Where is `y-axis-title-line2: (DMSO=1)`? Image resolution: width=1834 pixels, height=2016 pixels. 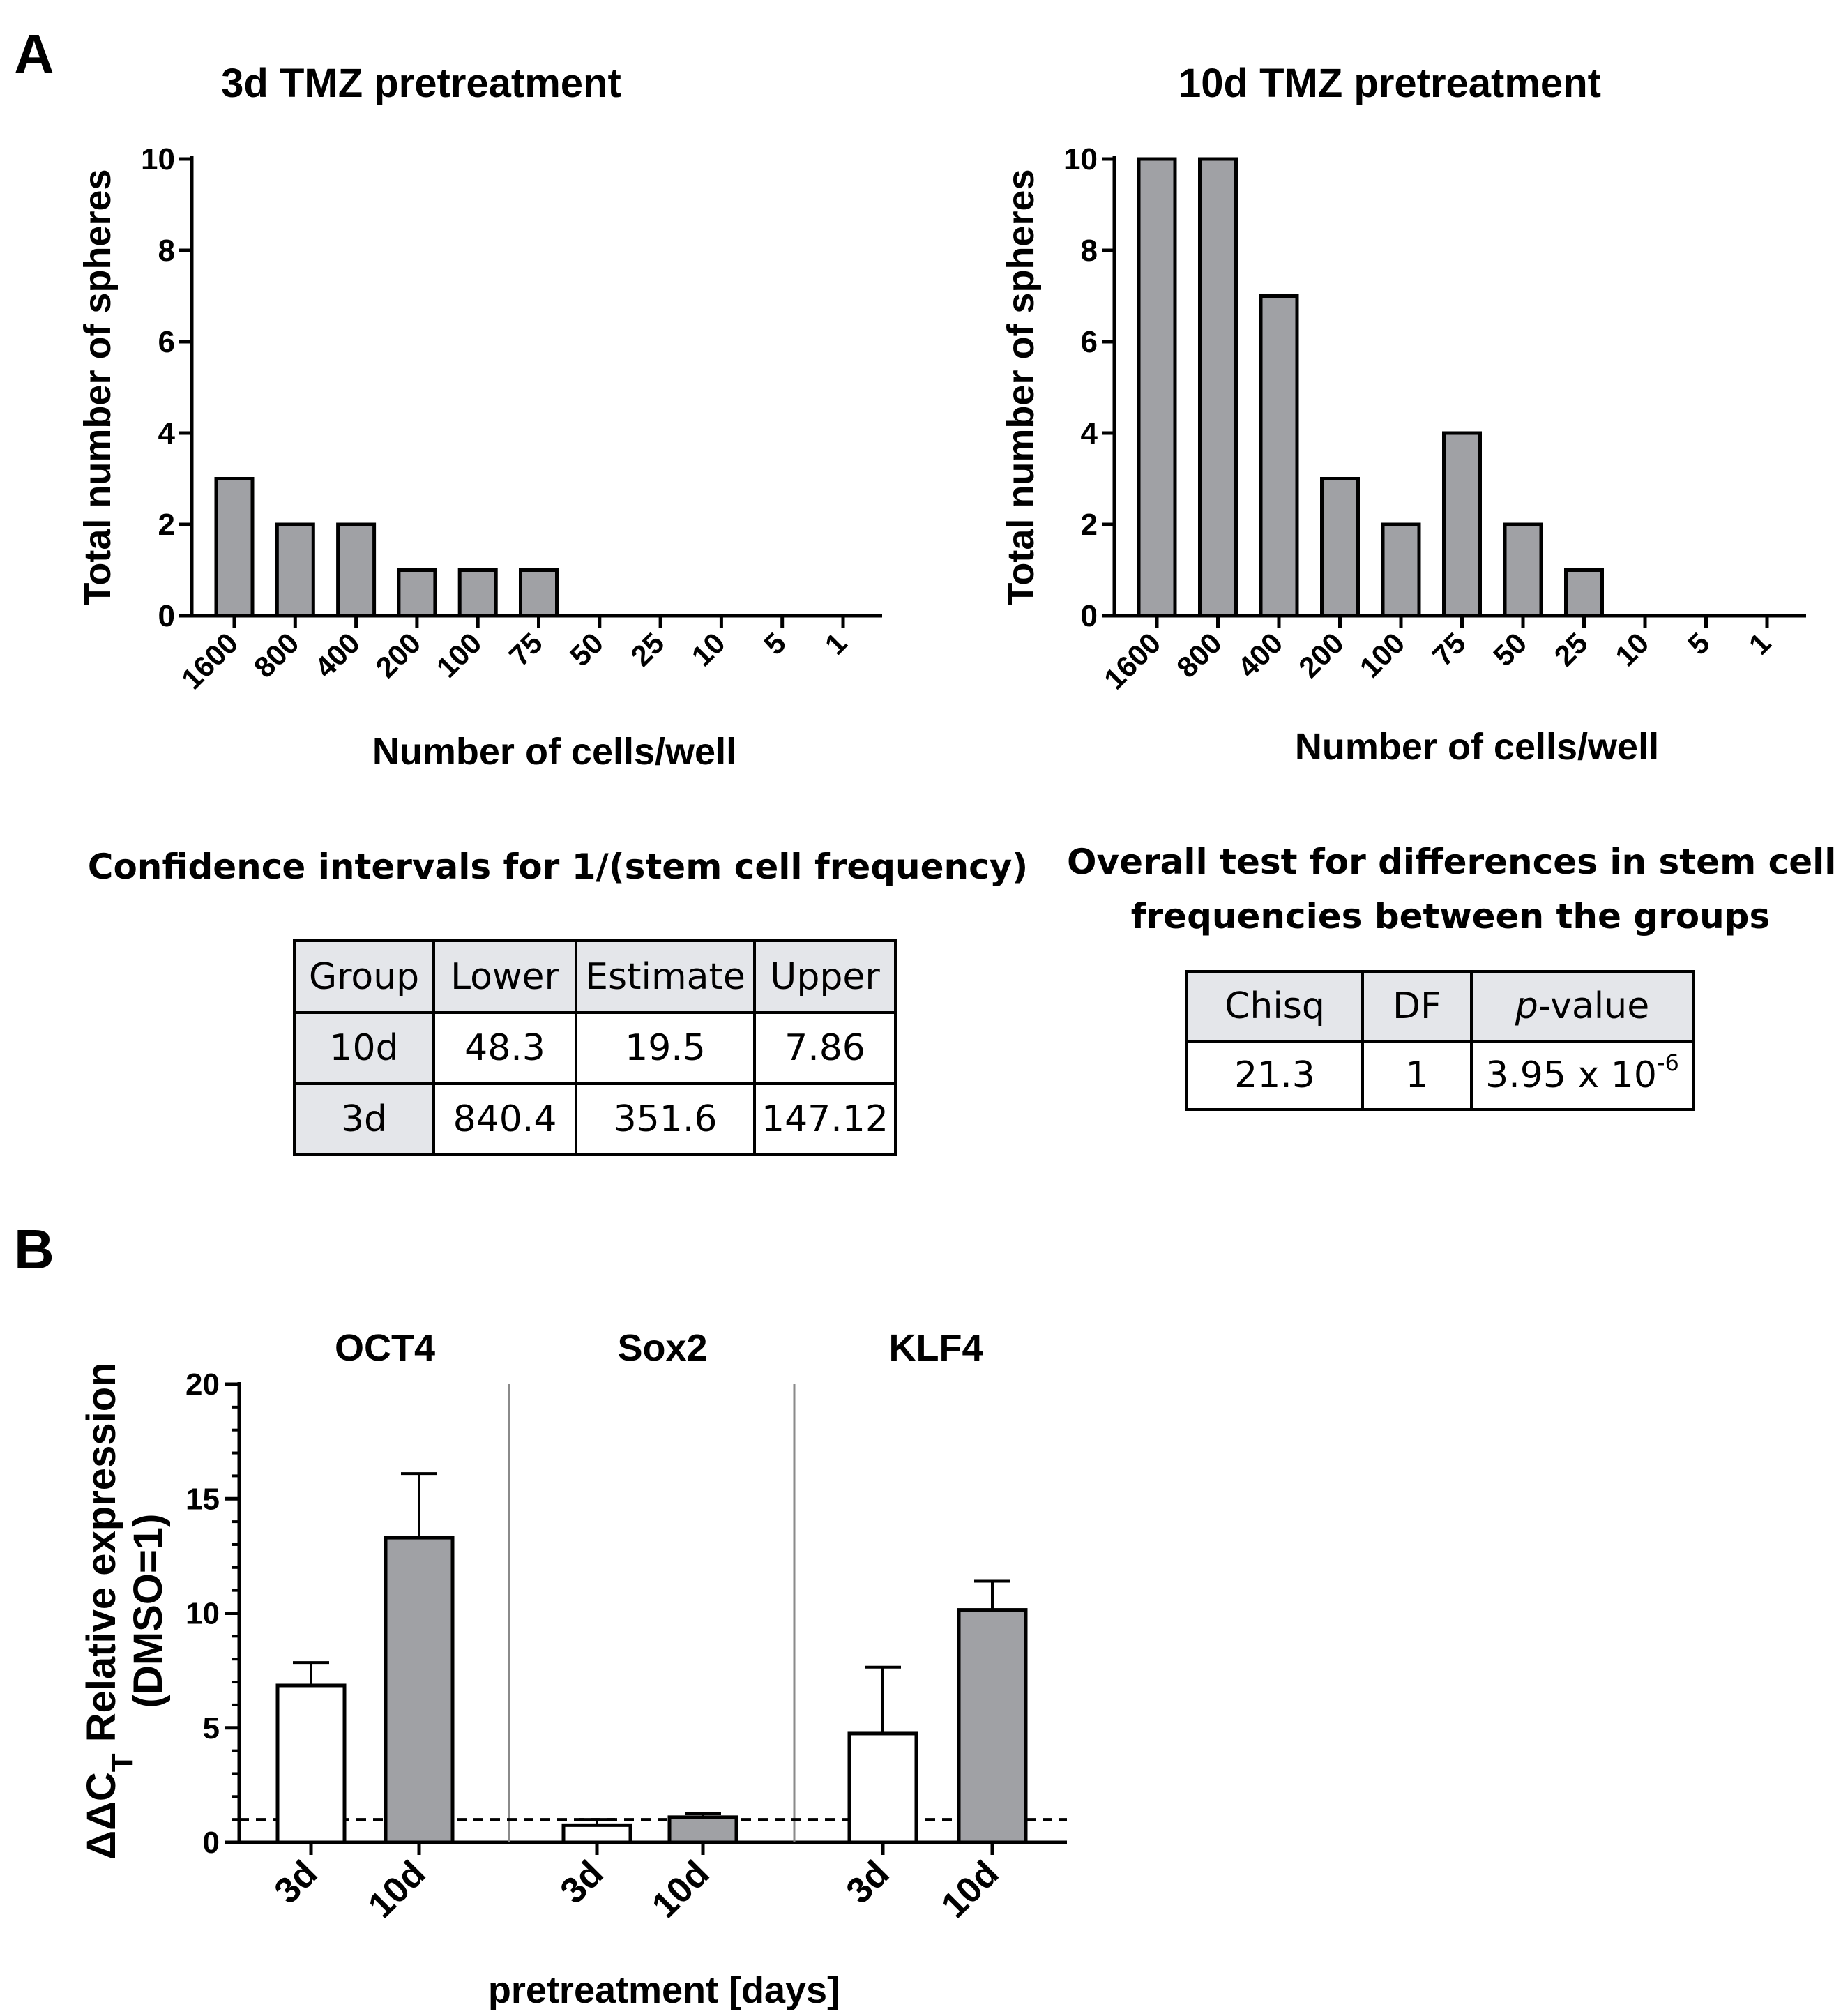
y-axis-title-line2: (DMSO=1) is located at coordinates (148, 1611).